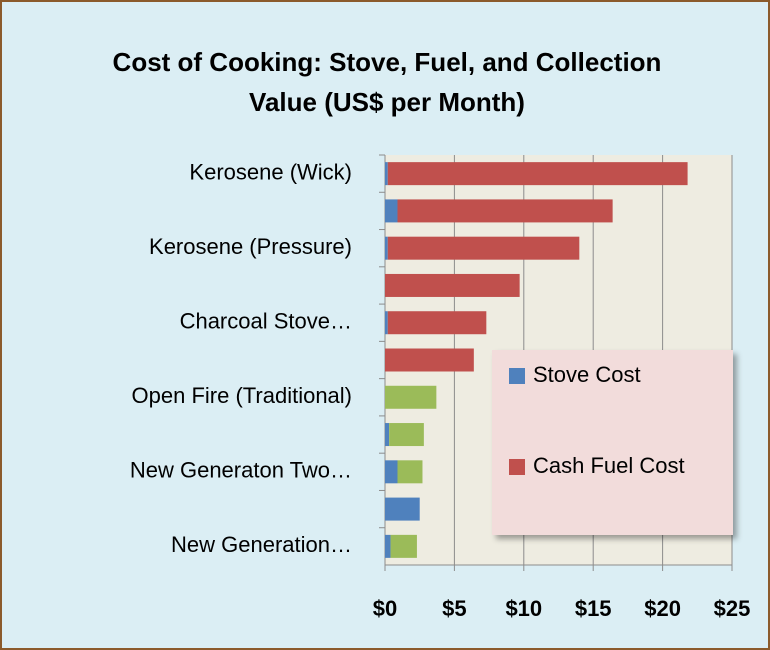  What do you see at coordinates (454, 608) in the screenshot?
I see `x-tick-label: $5` at bounding box center [454, 608].